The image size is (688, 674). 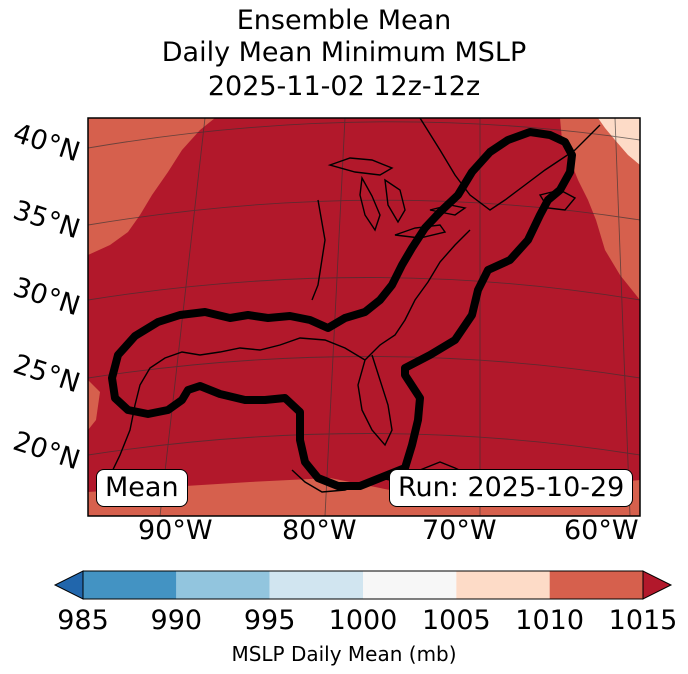 What do you see at coordinates (319, 530) in the screenshot?
I see `lon-label-80w: 80°W` at bounding box center [319, 530].